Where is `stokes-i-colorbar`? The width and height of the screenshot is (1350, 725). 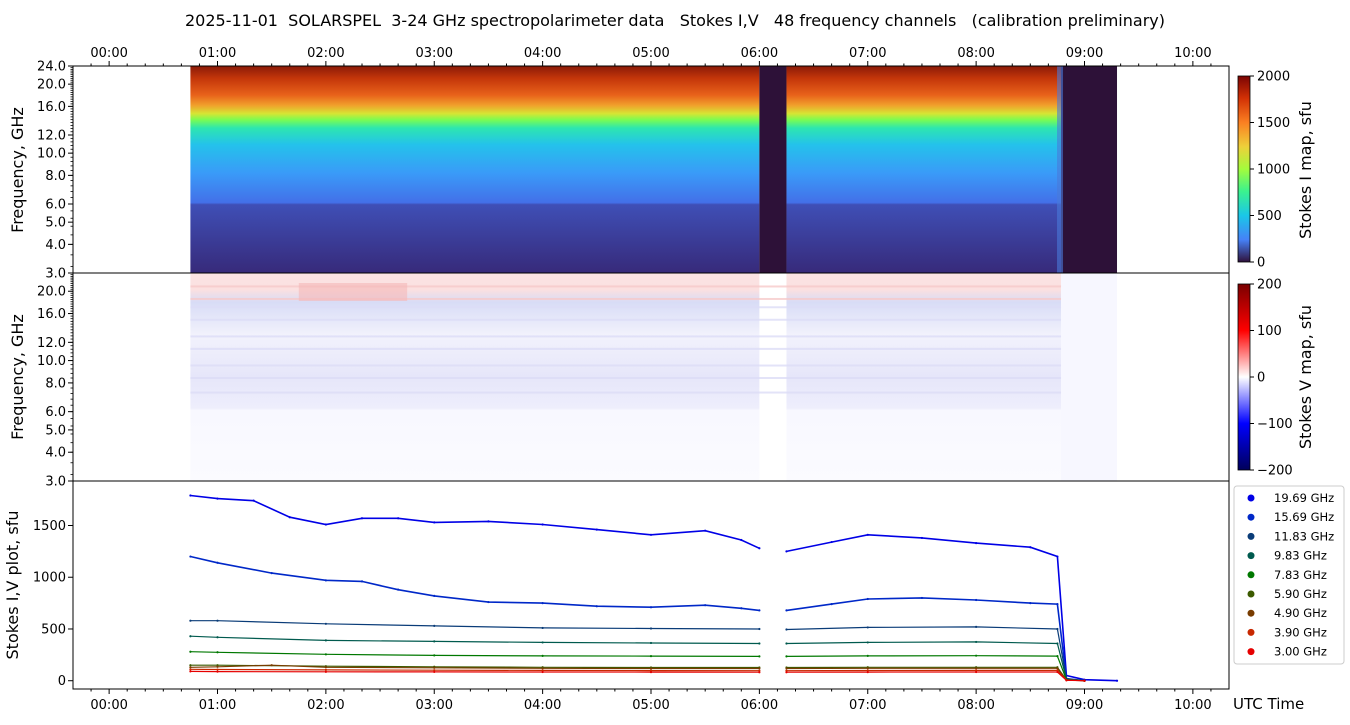
stokes-i-colorbar is located at coordinates (1244, 169).